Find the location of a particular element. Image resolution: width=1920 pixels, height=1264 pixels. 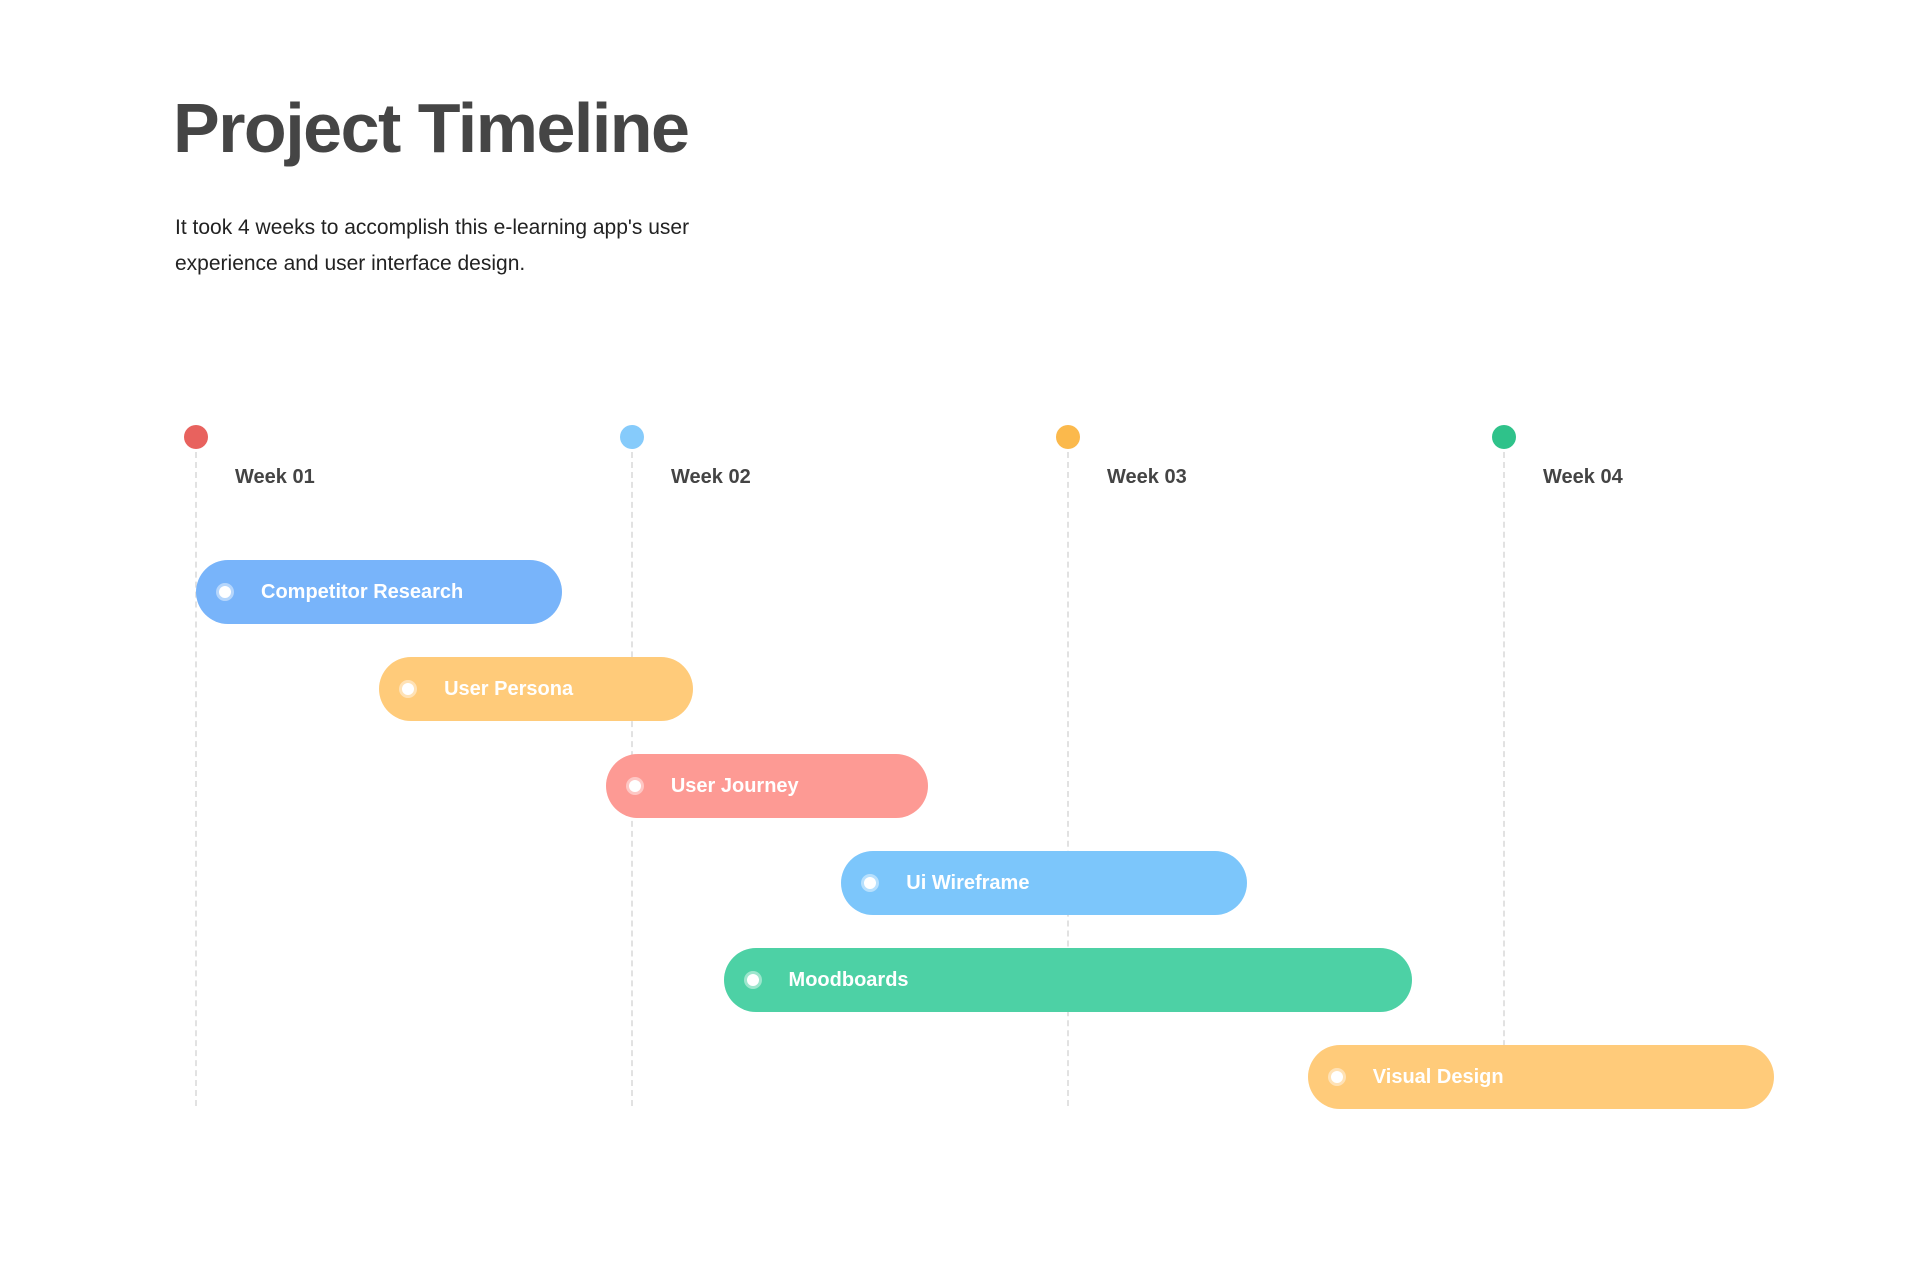

week-03-gridline is located at coordinates (1068, 779).